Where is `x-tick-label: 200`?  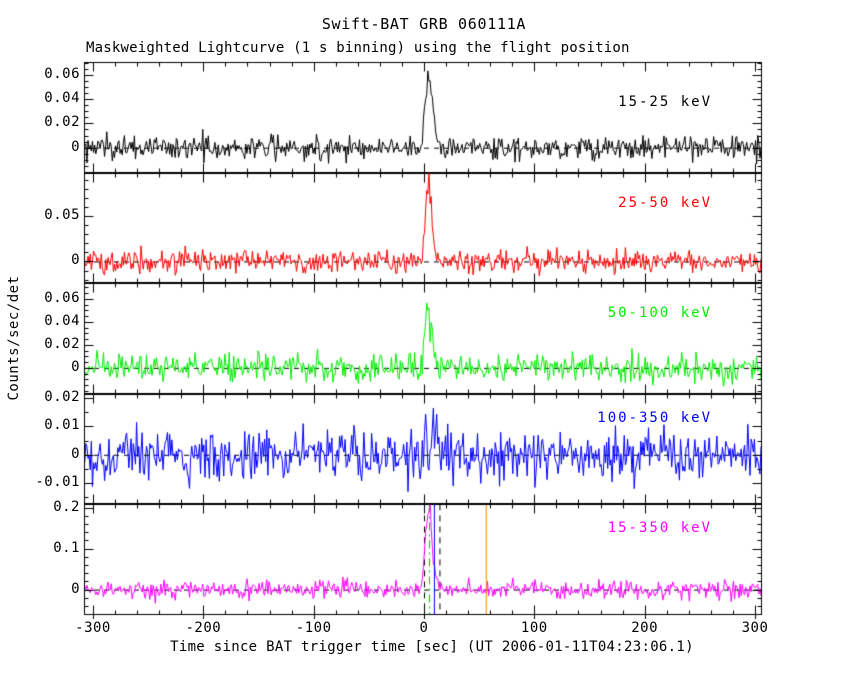 x-tick-label: 200 is located at coordinates (645, 628).